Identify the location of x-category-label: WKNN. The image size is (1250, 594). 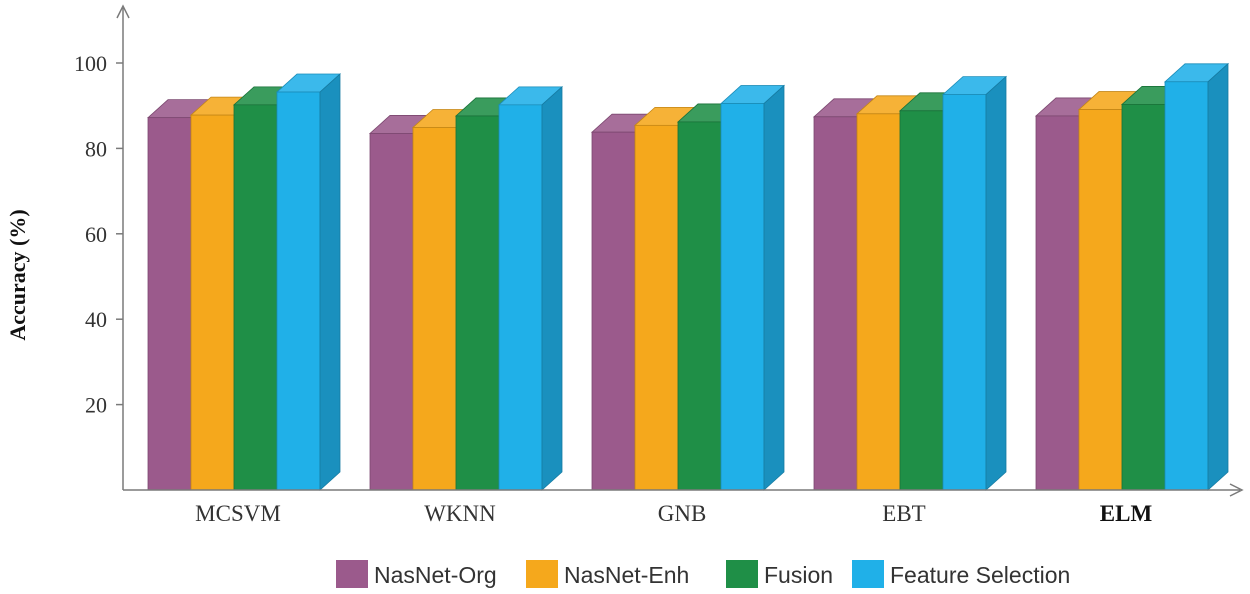
(460, 513).